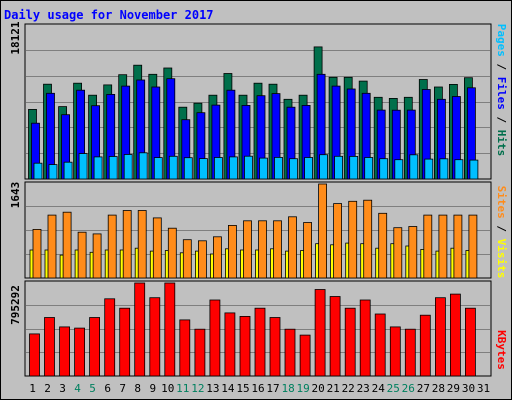 This screenshot has width=512, height=400. Describe the element at coordinates (228, 388) in the screenshot. I see `x-tick-label-14: 14` at that location.